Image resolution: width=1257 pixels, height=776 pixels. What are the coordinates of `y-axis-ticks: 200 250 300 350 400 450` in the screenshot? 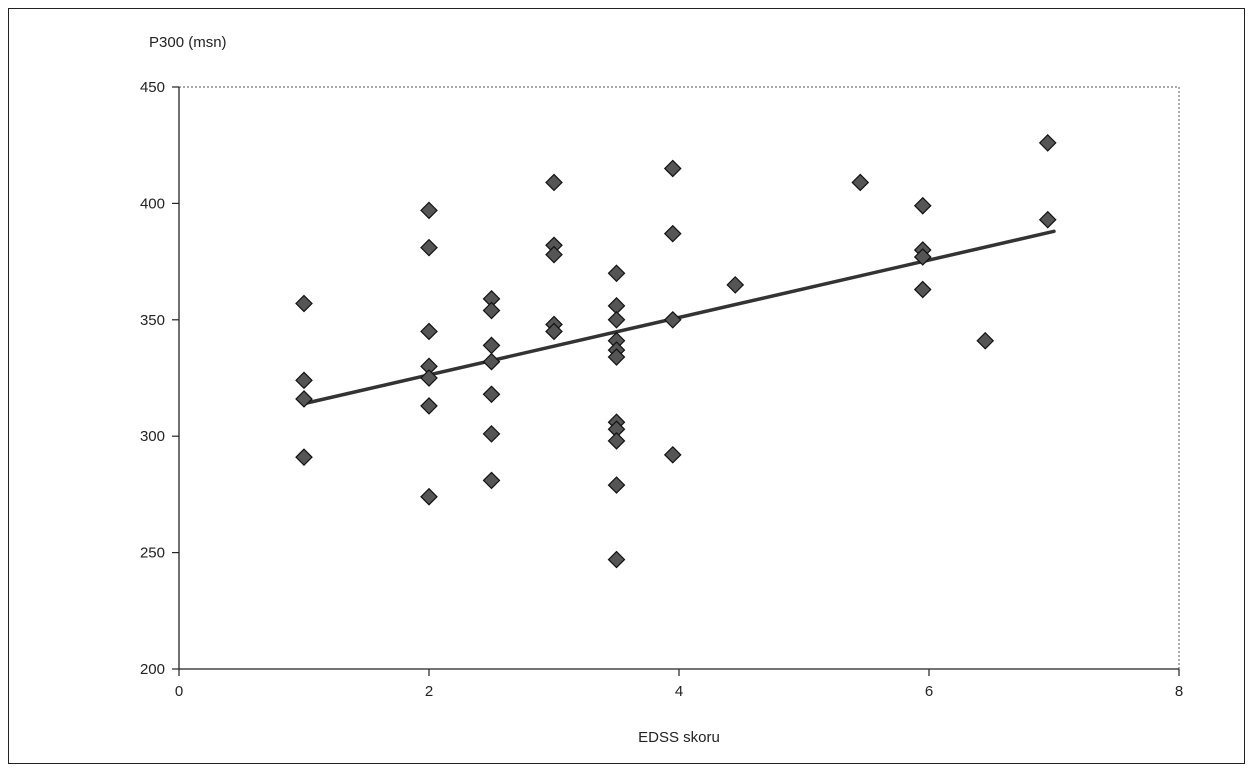 It's located at (159, 378).